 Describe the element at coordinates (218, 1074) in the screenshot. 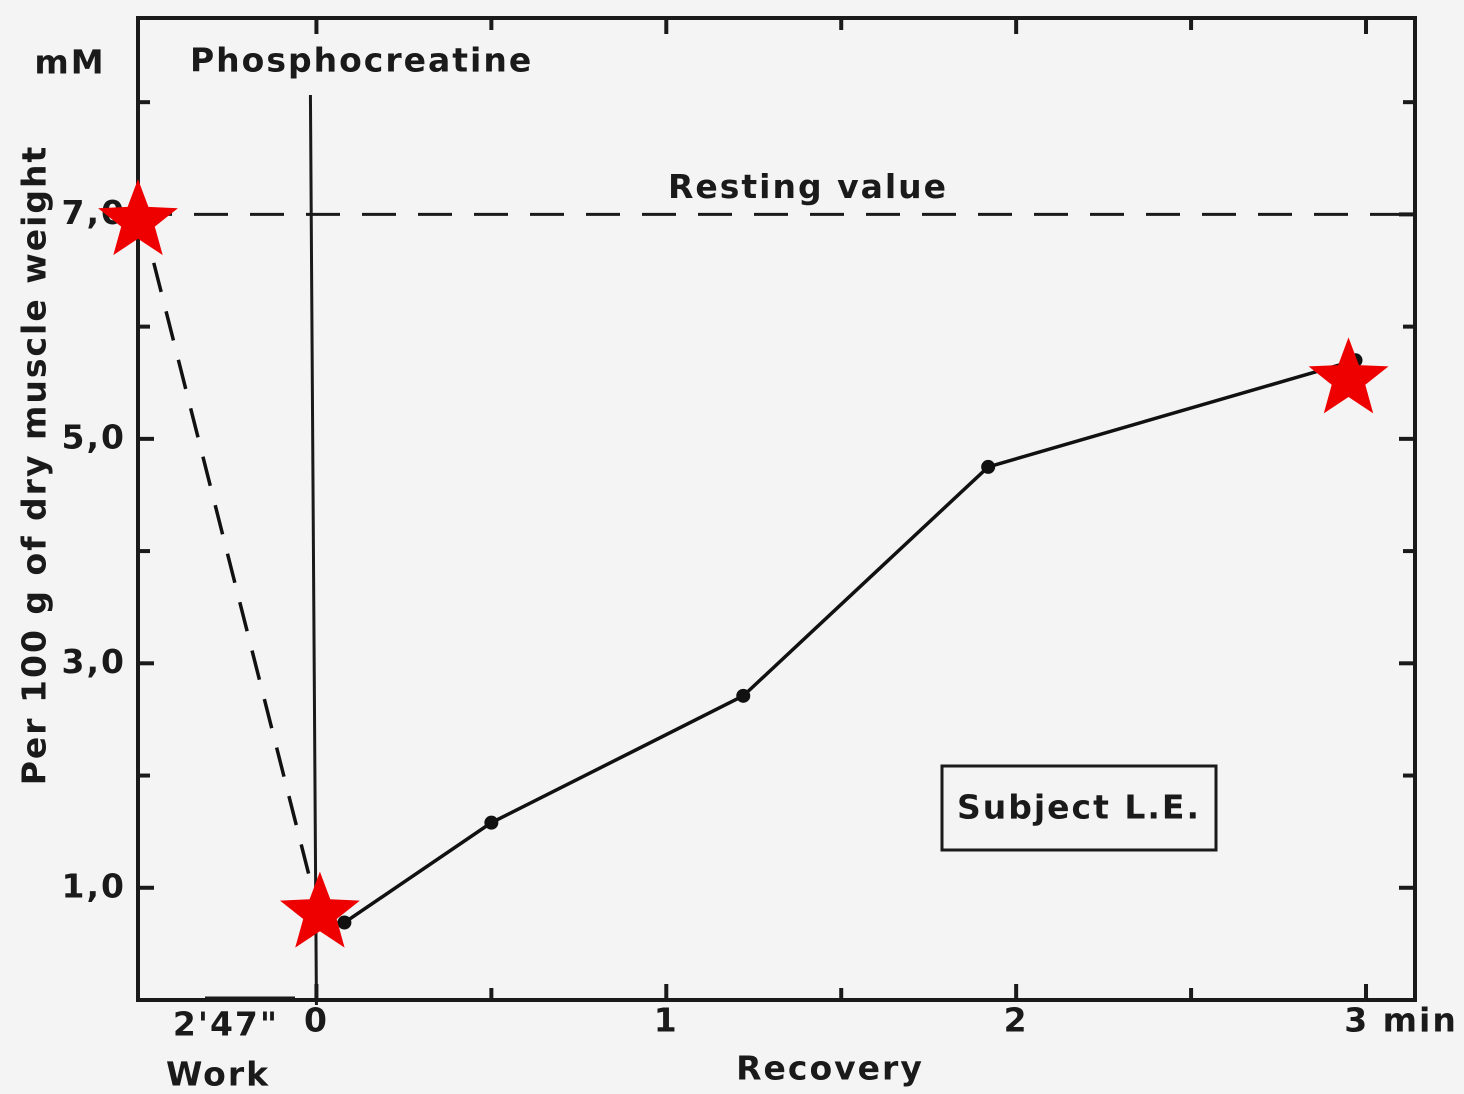

I see `work-label: Work` at that location.